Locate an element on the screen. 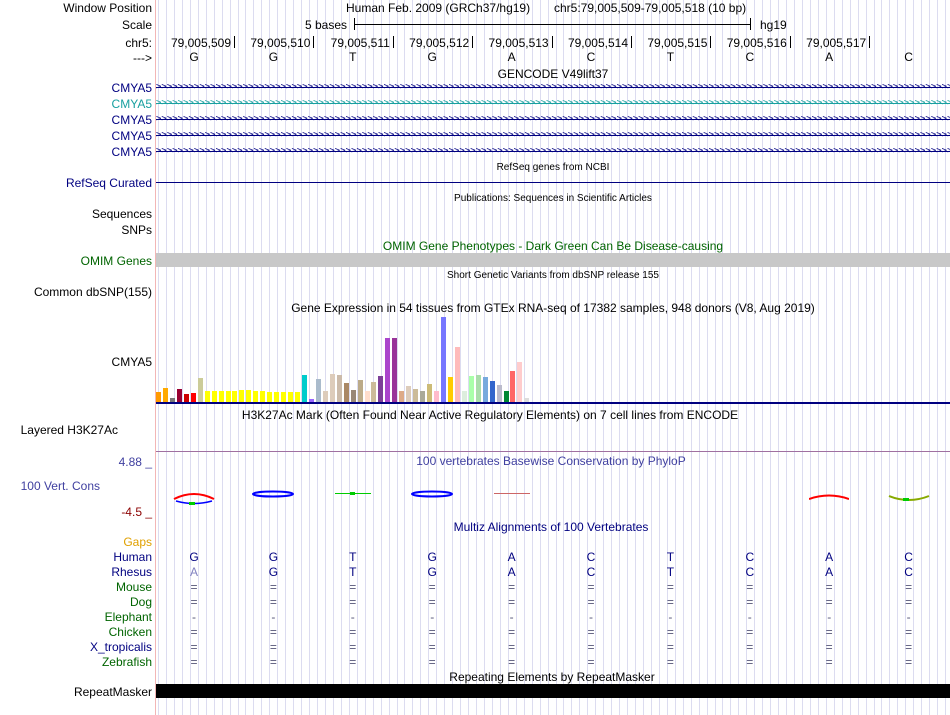 The width and height of the screenshot is (950, 715). species-label: Elephant is located at coordinates (128, 617).